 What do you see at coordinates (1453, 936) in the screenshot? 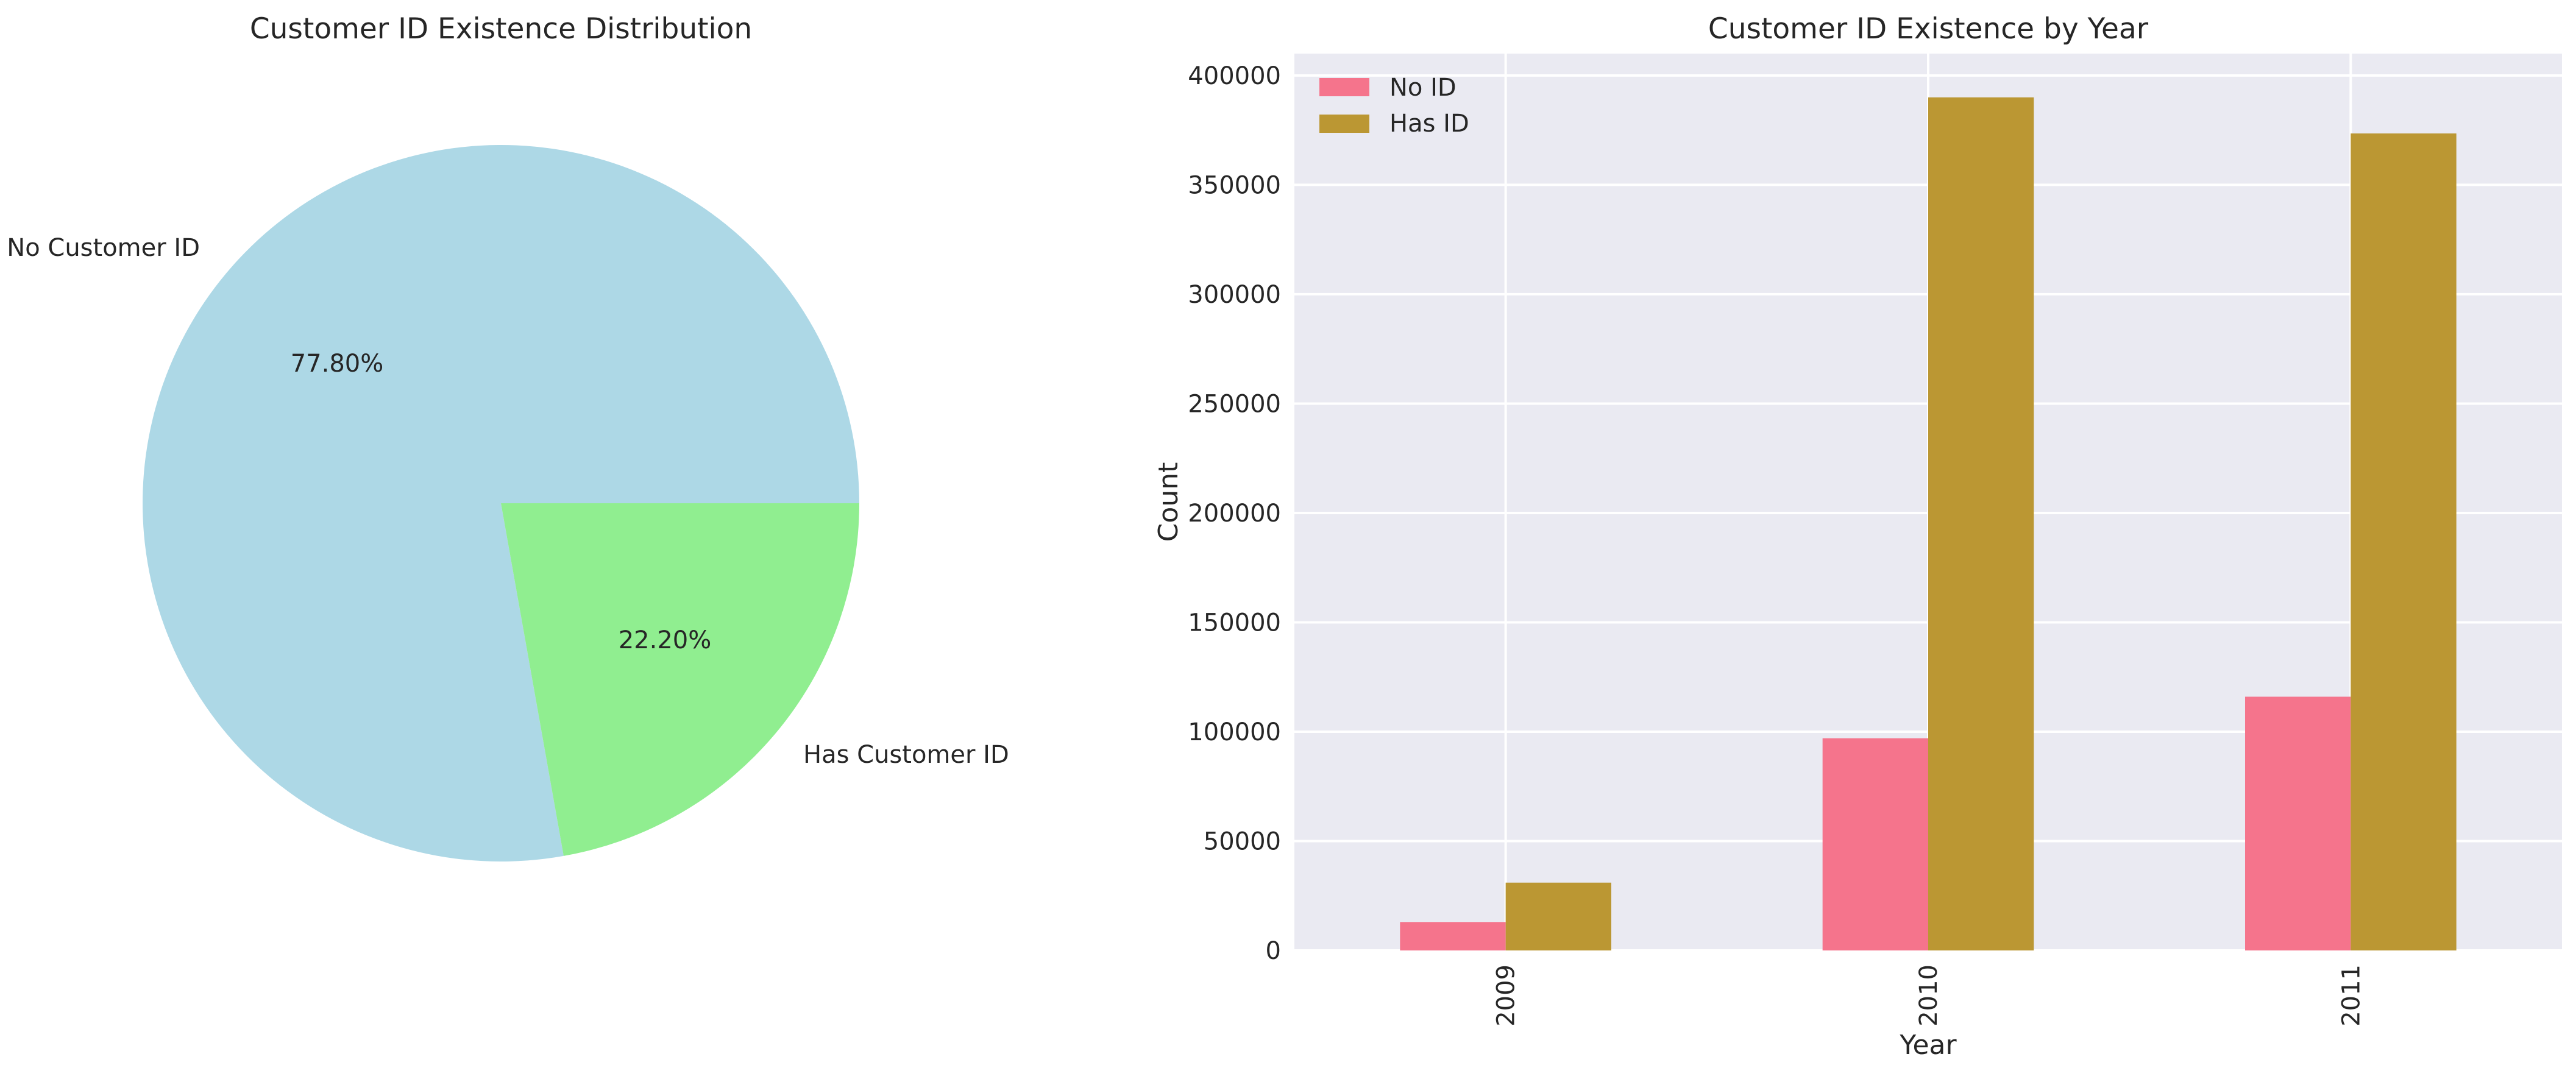
I see `bar-no-id-2009` at bounding box center [1453, 936].